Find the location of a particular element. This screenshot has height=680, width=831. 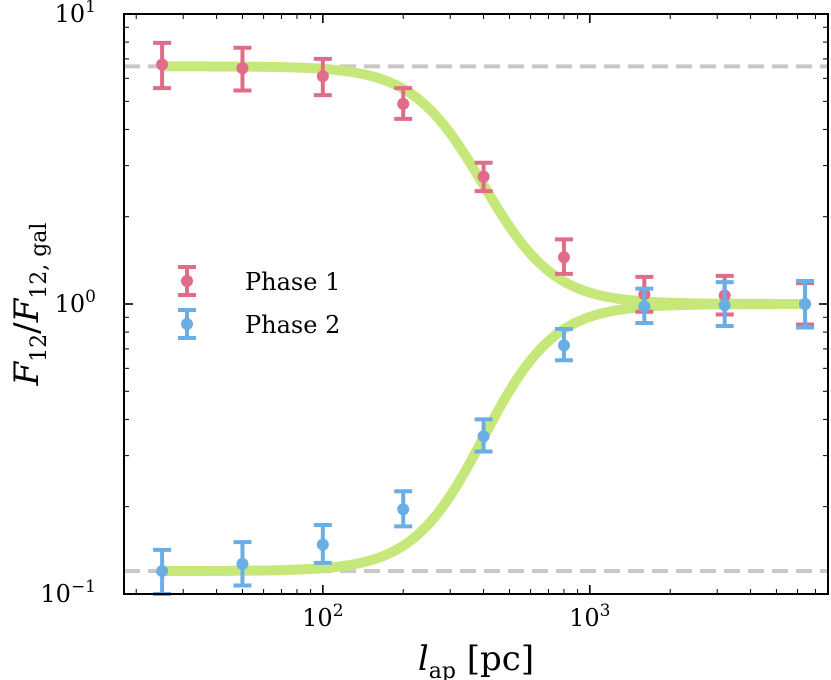

x-tick-label: 10² is located at coordinates (322, 616).